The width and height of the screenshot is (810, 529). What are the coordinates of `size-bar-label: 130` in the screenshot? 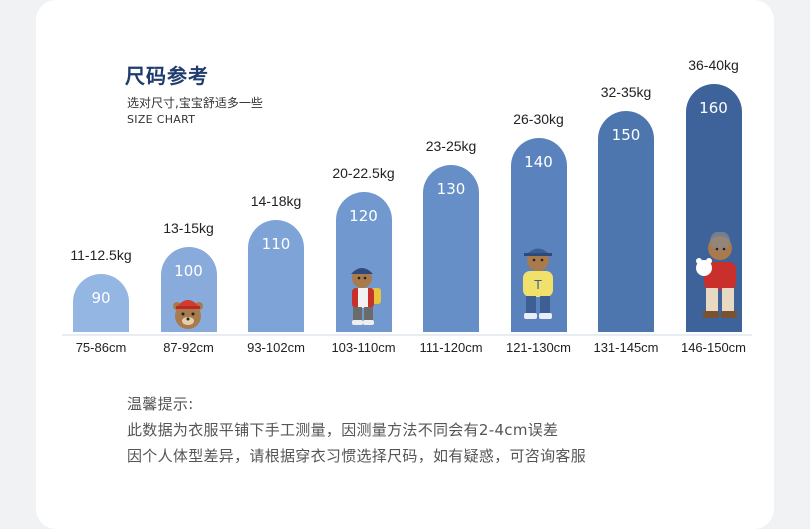 It's located at (451, 189).